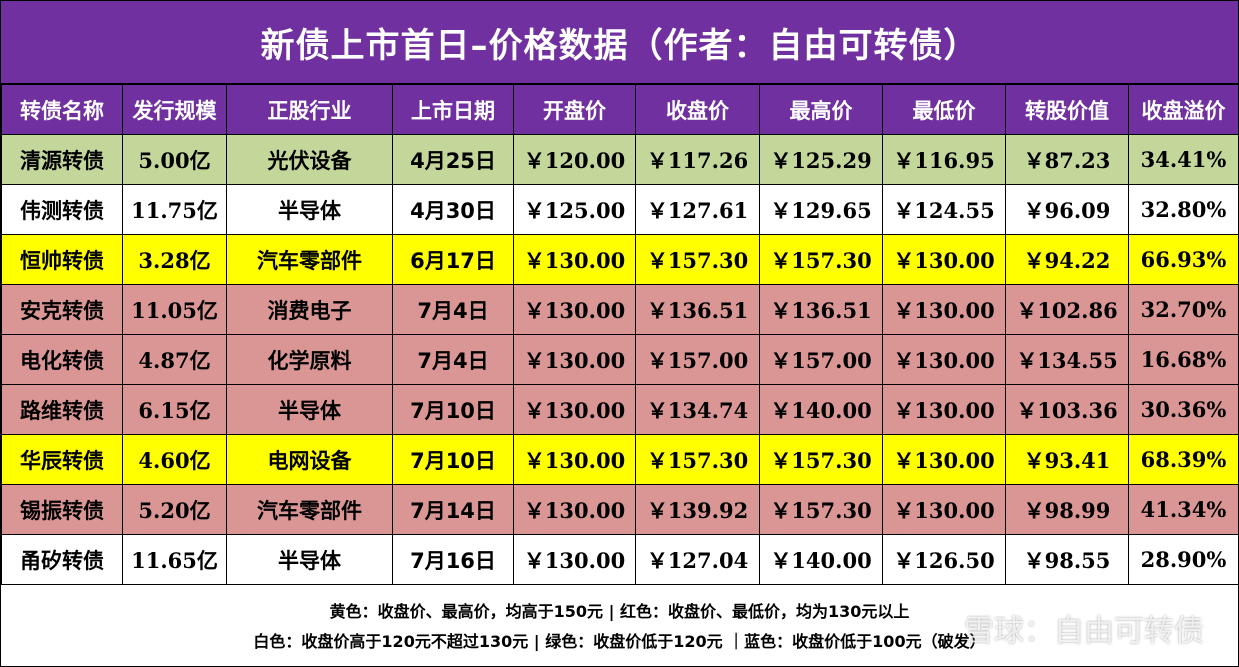  Describe the element at coordinates (62, 259) in the screenshot. I see `cell-name: 恒帅转债` at that location.